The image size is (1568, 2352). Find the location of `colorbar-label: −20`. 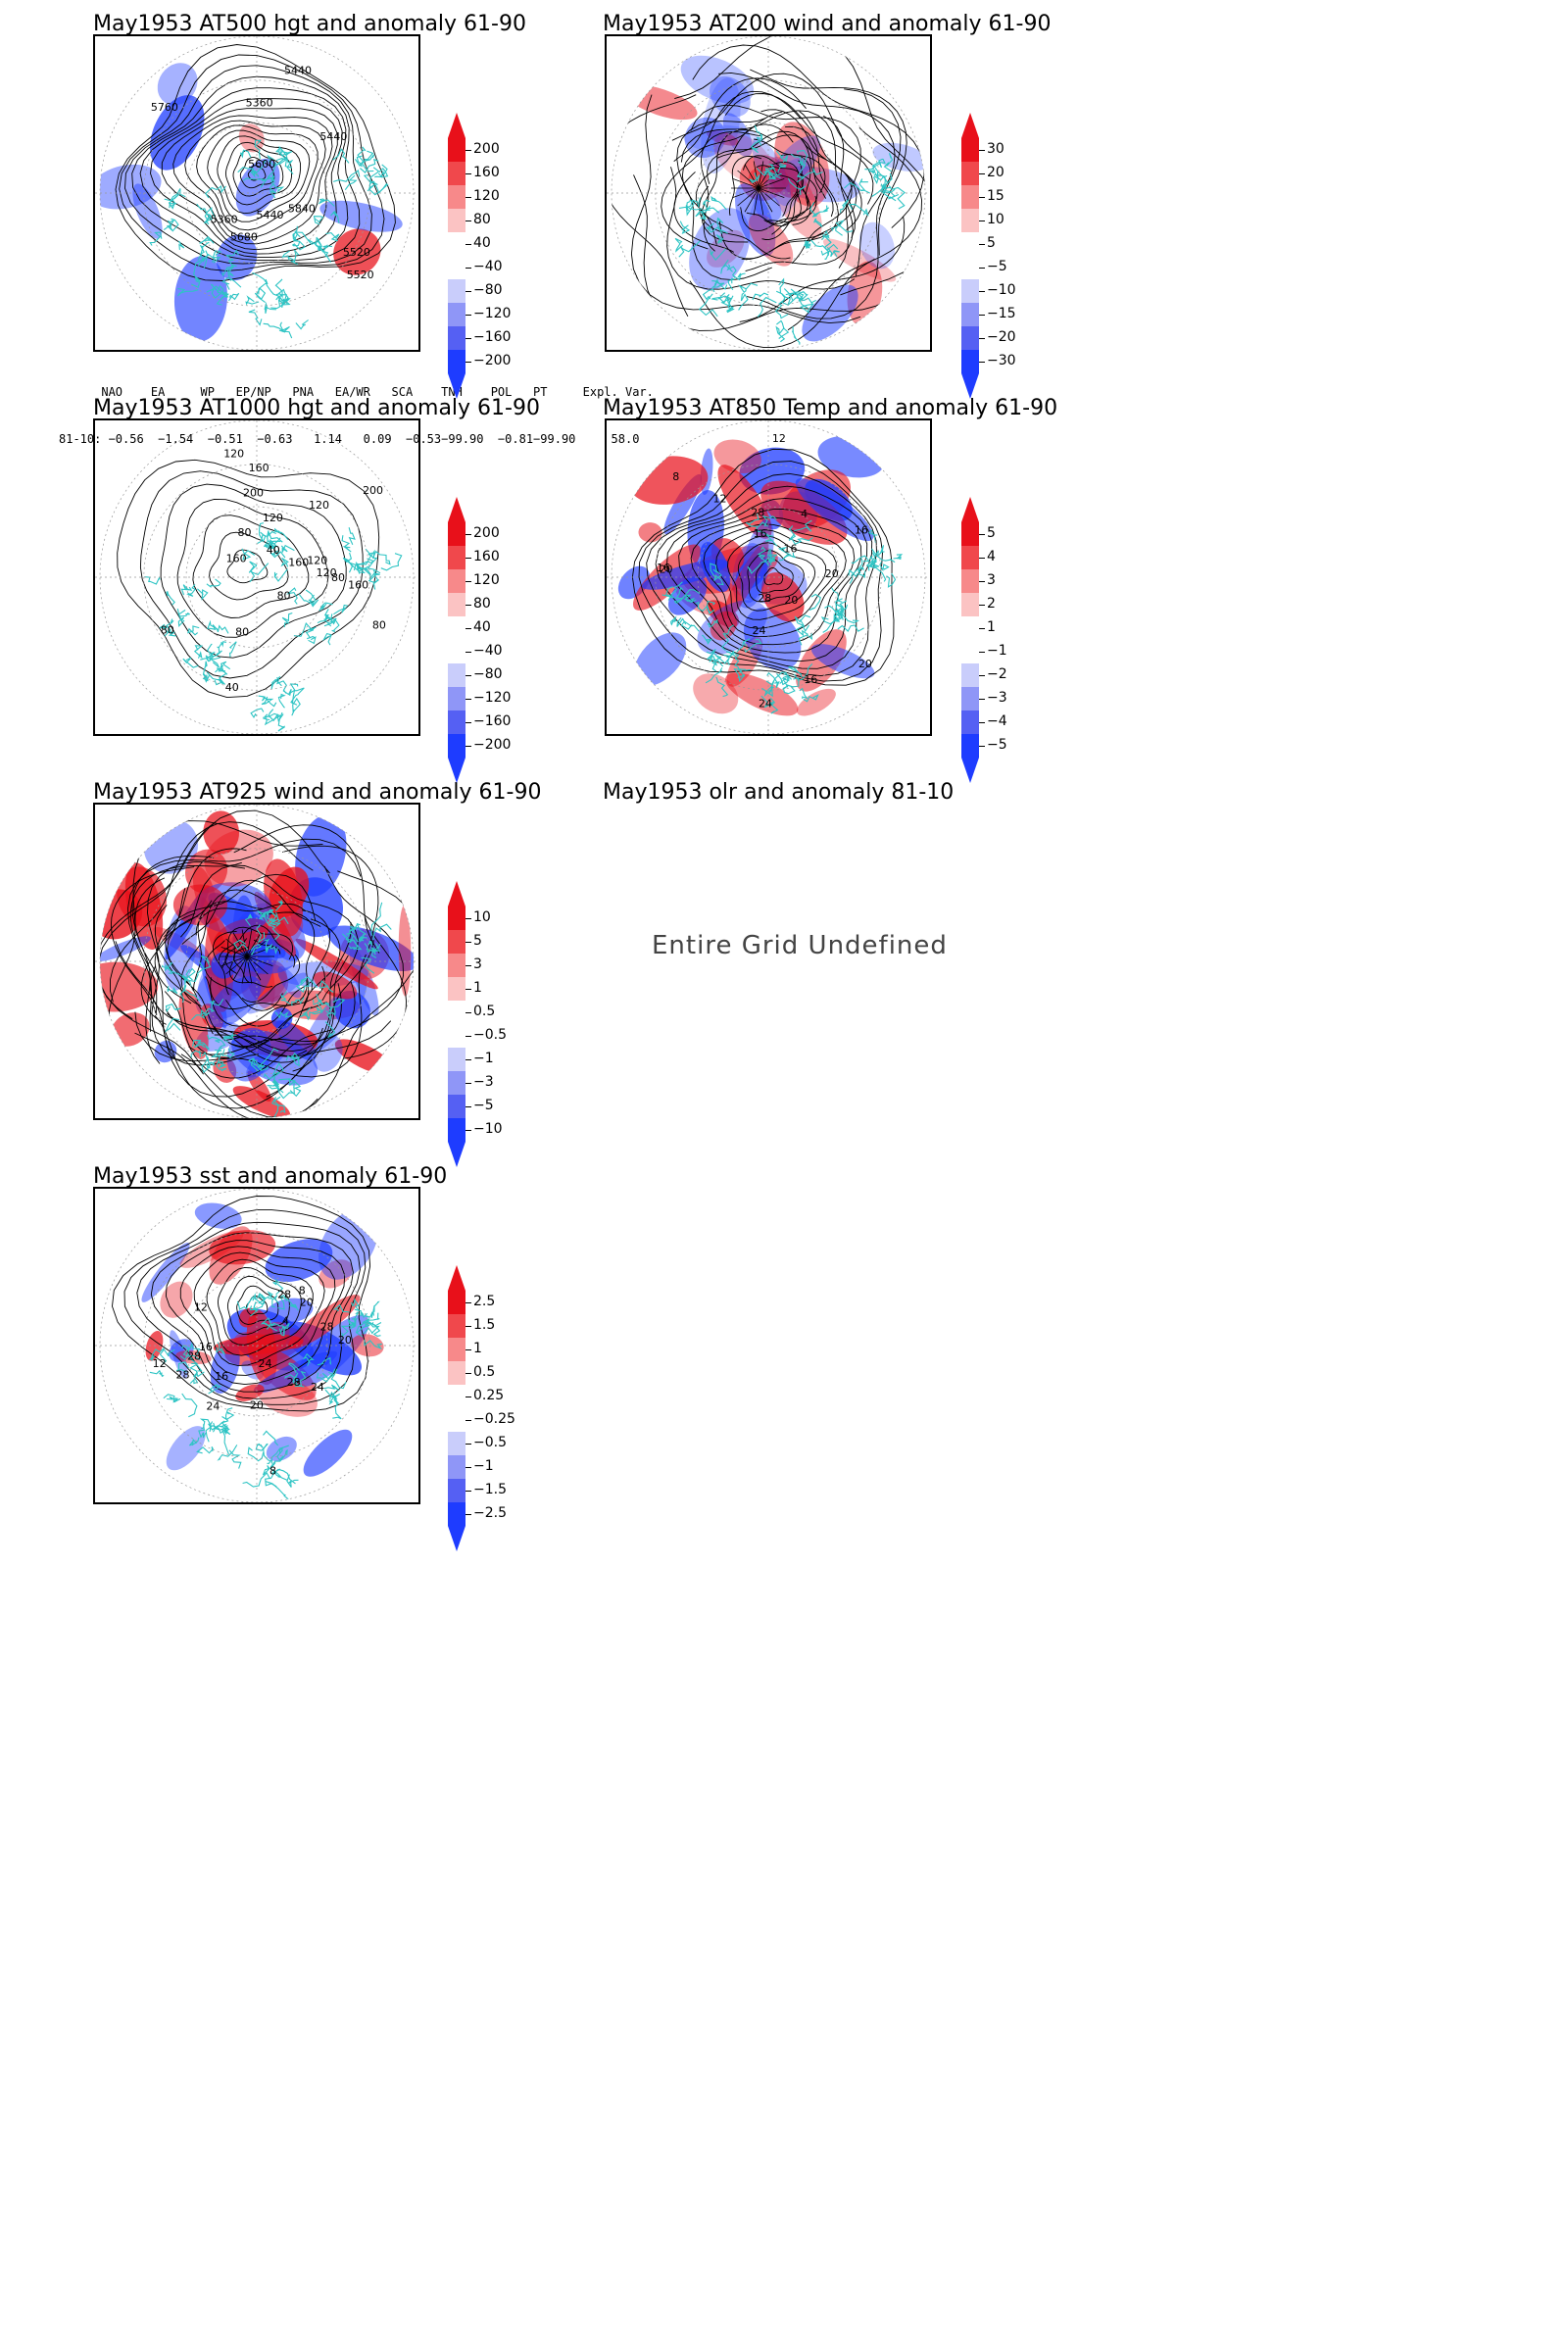

colorbar-label: −20 is located at coordinates (1001, 337).